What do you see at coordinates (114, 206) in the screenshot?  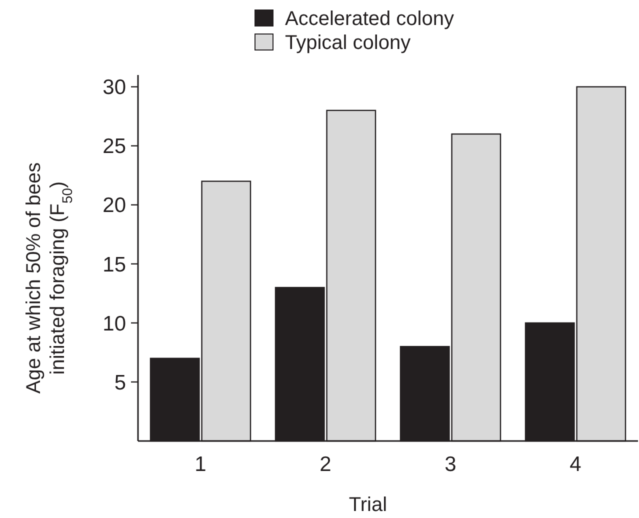 I see `y-tick-label: 20` at bounding box center [114, 206].